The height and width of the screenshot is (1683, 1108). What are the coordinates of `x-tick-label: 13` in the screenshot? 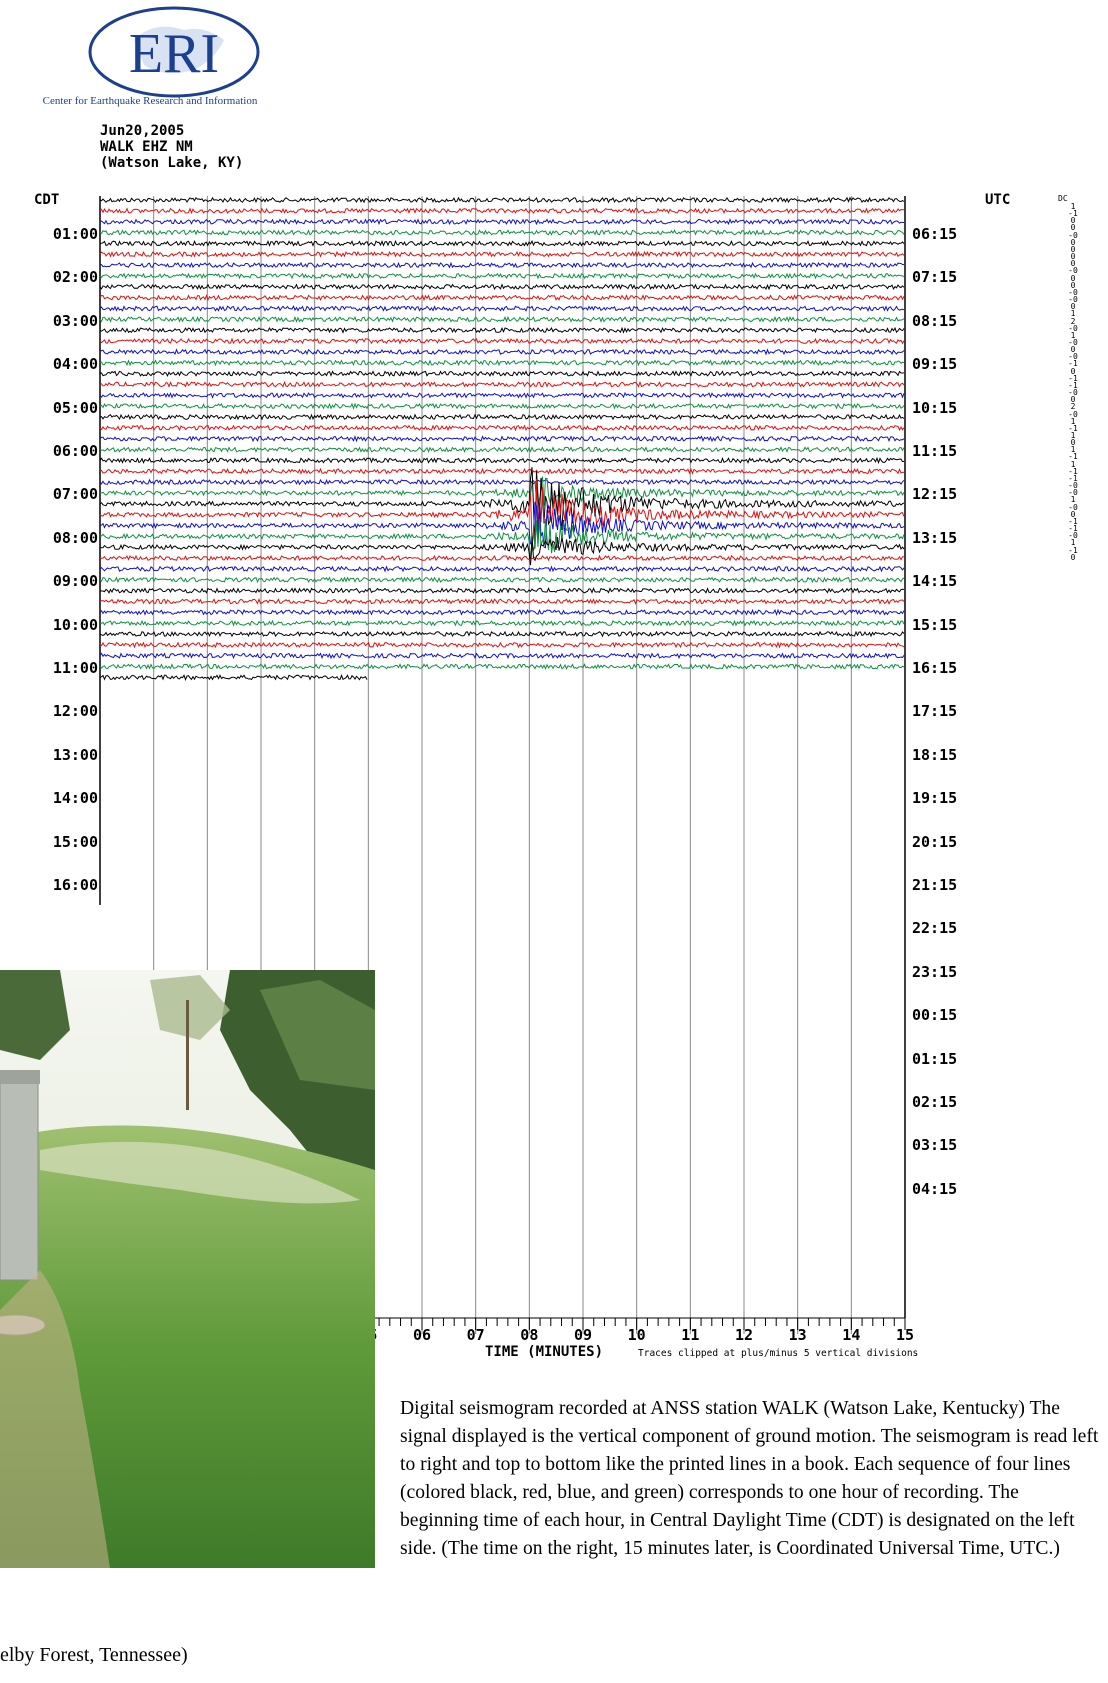 It's located at (797, 1335).